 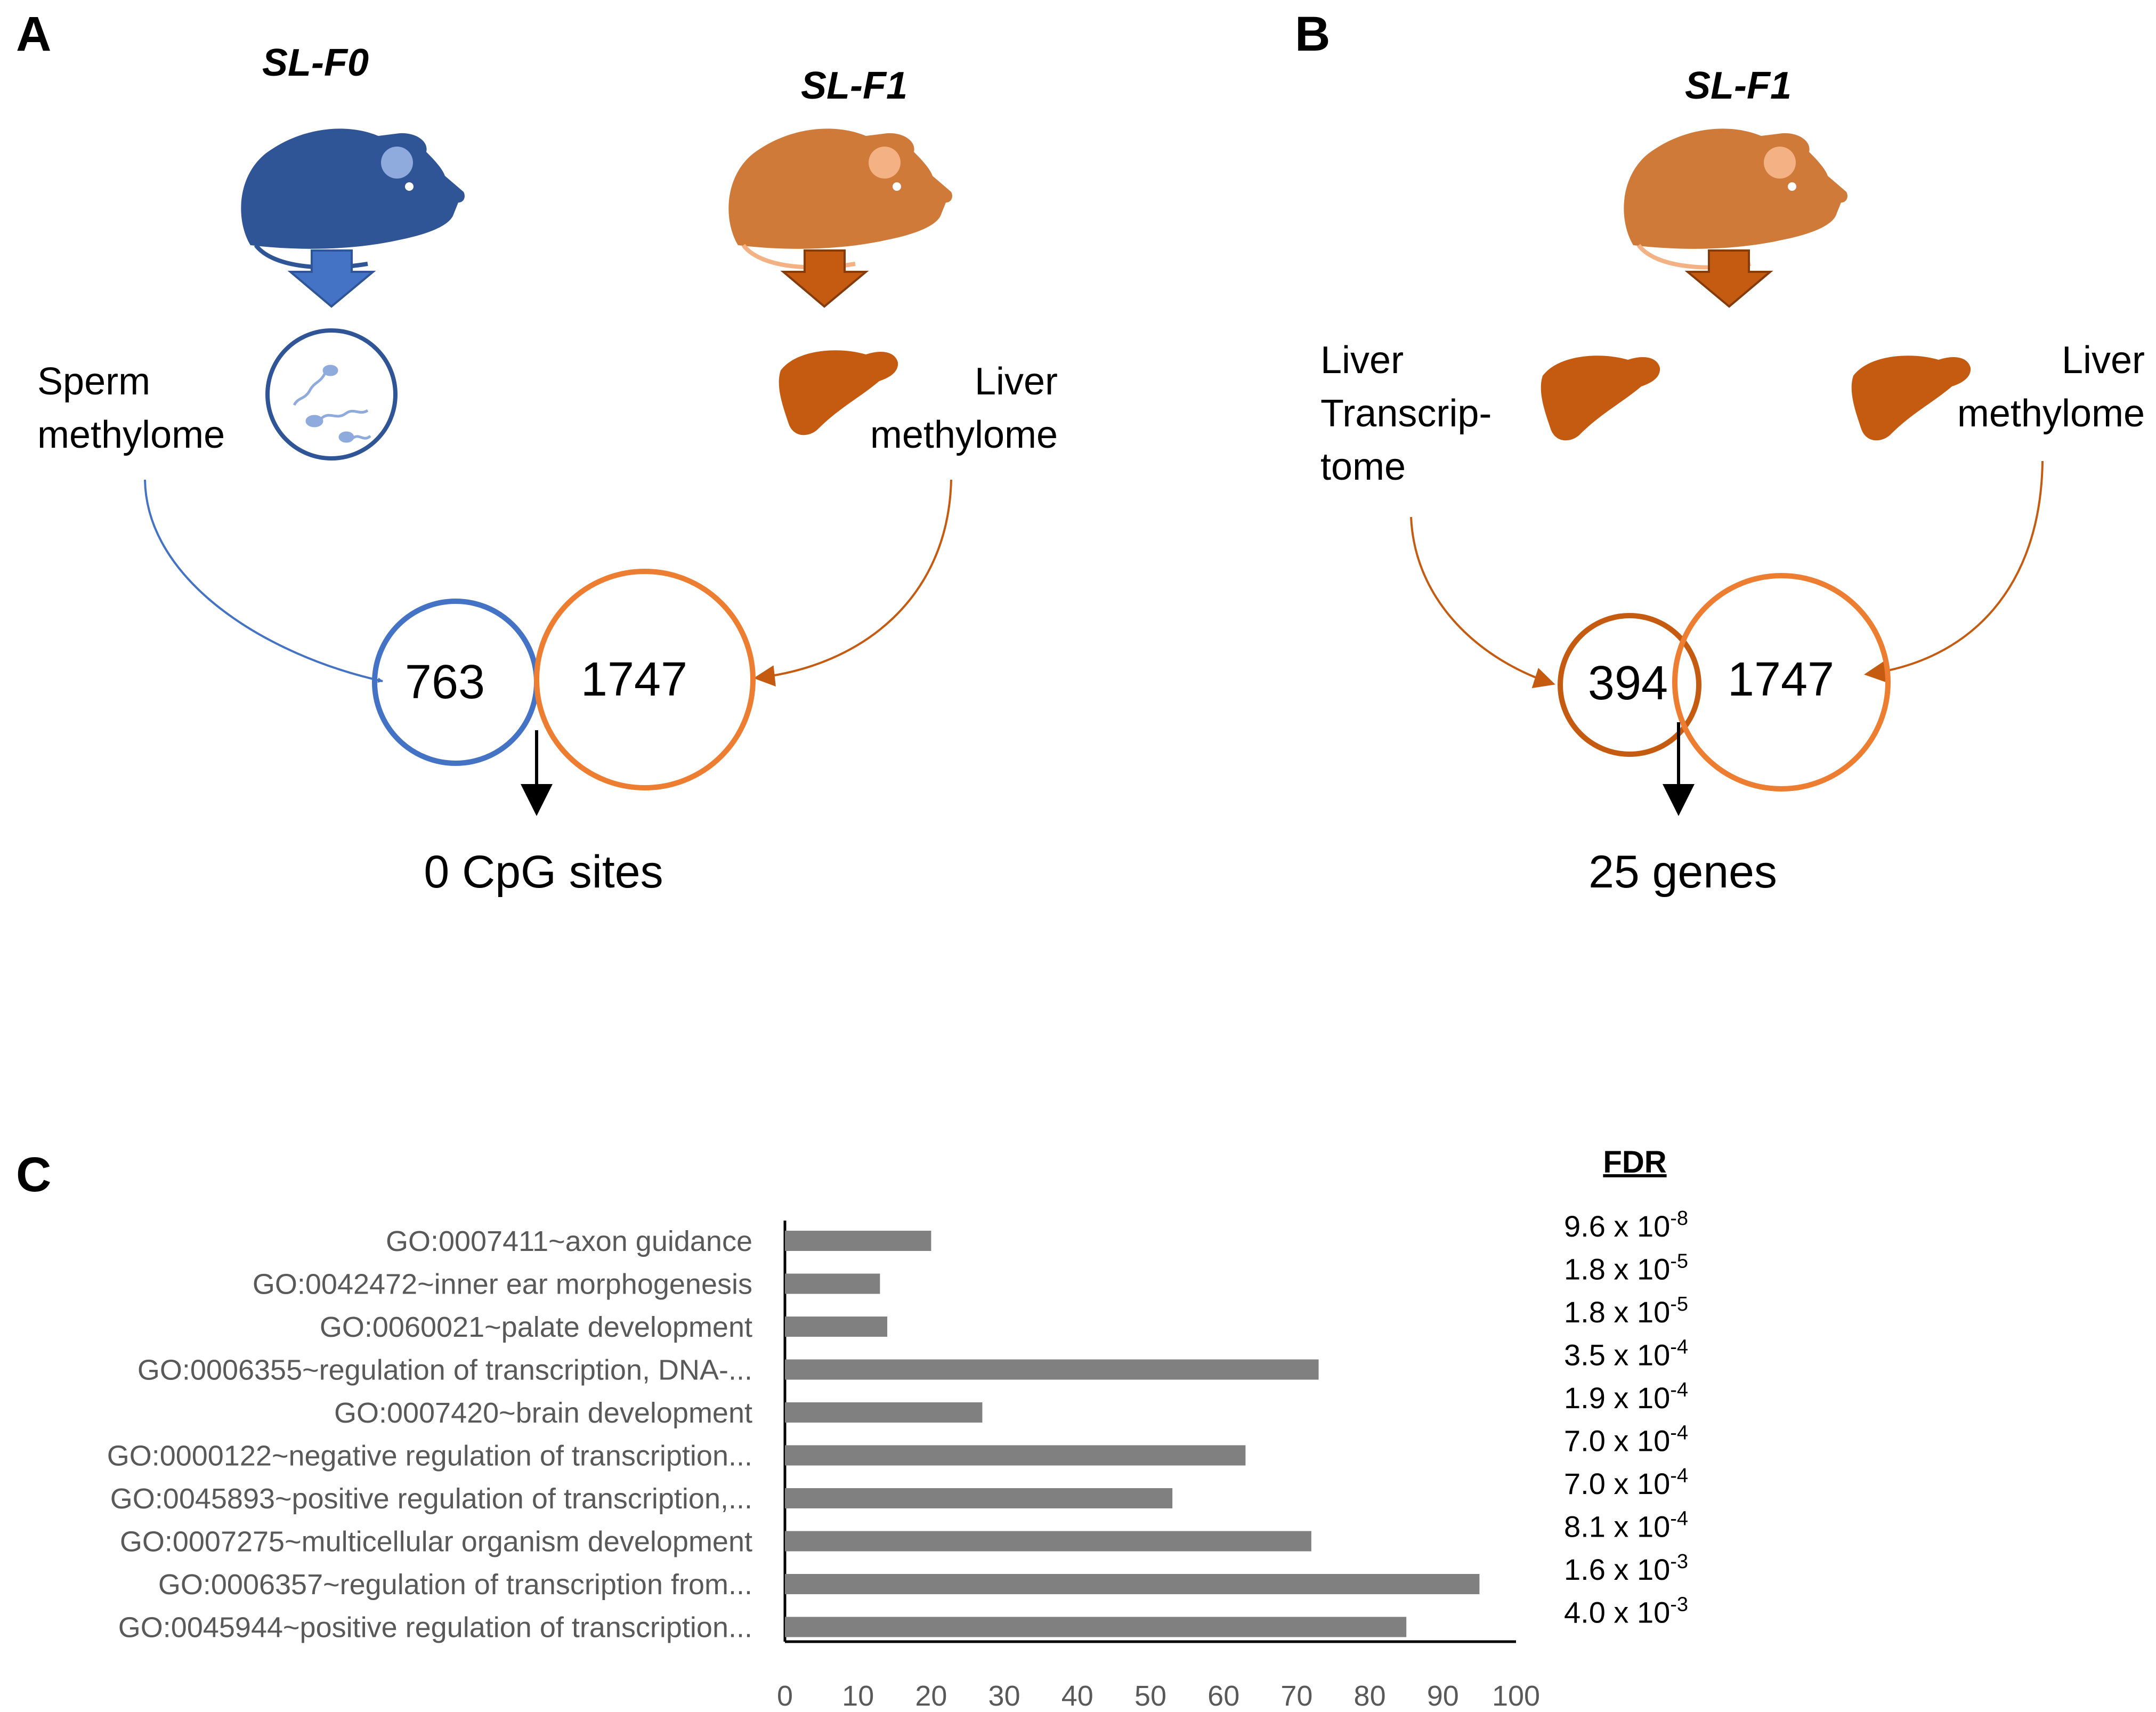 I want to click on category-label: GO:0007420~brain development, so click(x=543, y=1413).